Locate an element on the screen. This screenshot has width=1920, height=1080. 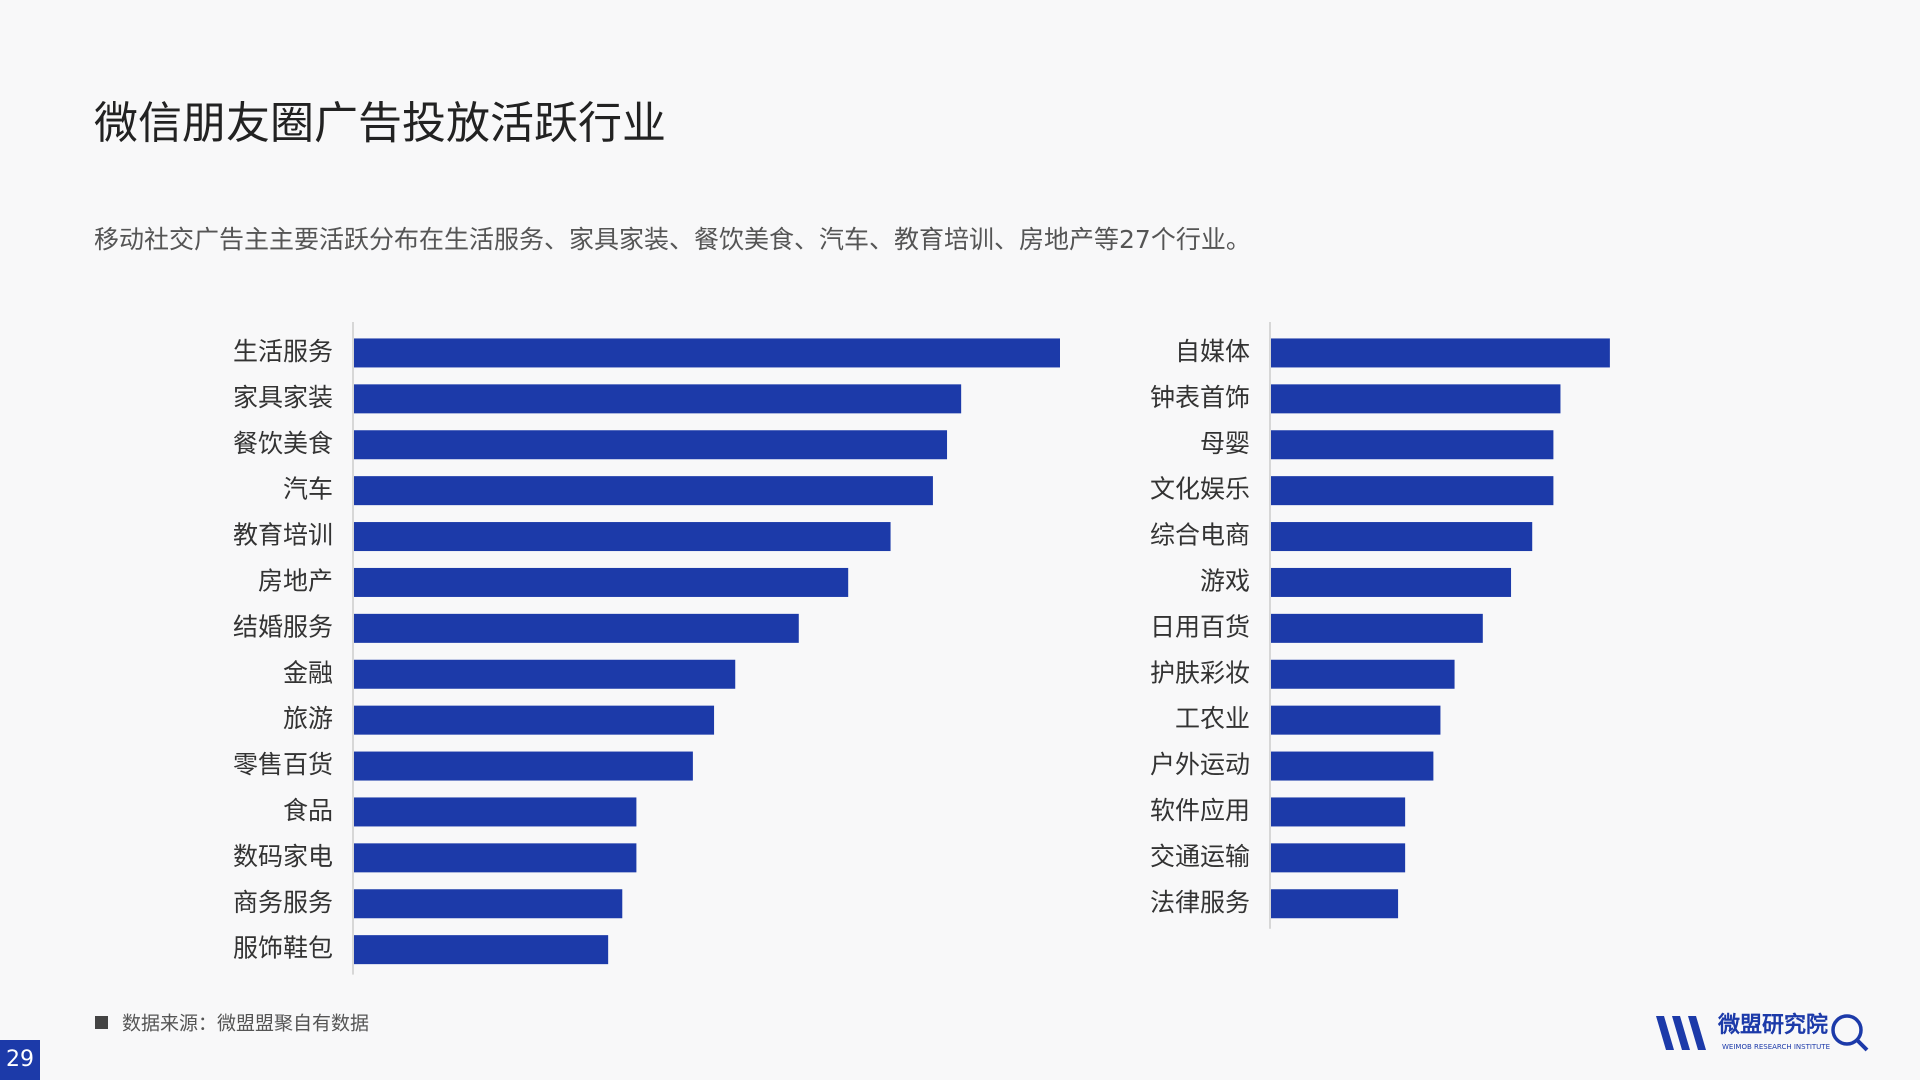
category-label: 食品 is located at coordinates (308, 810).